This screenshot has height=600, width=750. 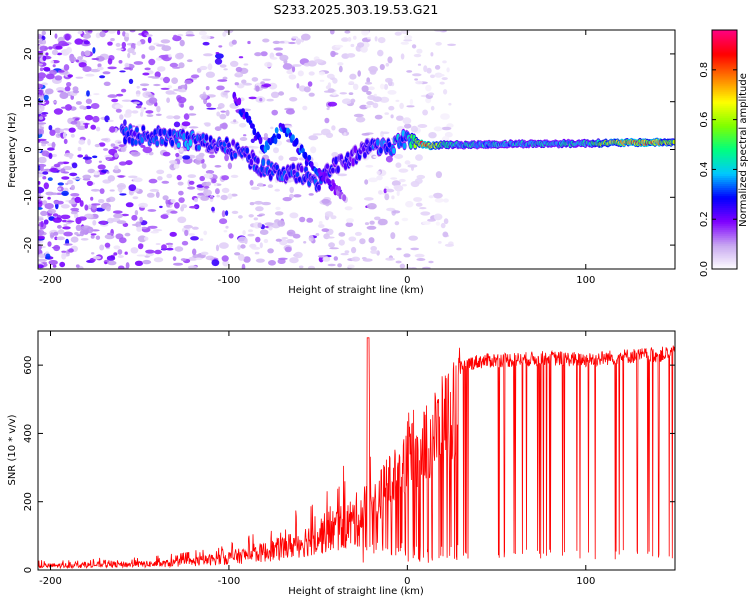 I want to click on snr-y-label: SNR (10 * v/v), so click(x=12, y=449).